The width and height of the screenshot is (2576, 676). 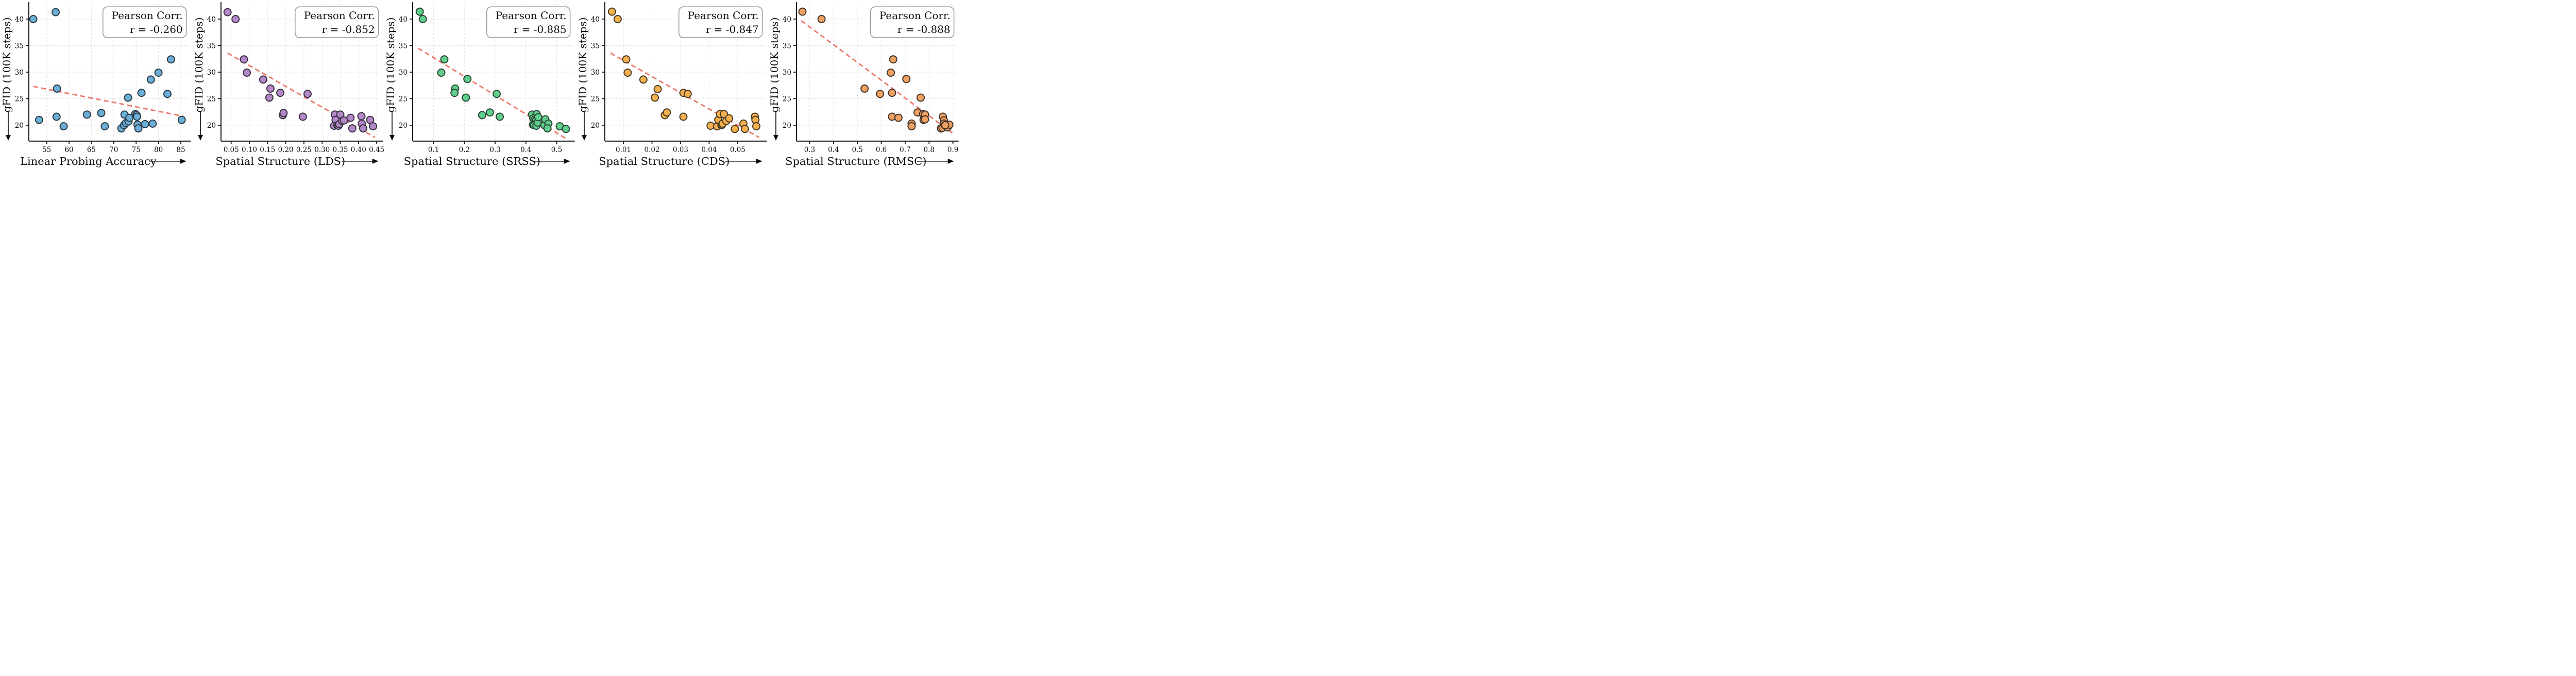 What do you see at coordinates (952, 150) in the screenshot?
I see `x-tick-label: 0.9` at bounding box center [952, 150].